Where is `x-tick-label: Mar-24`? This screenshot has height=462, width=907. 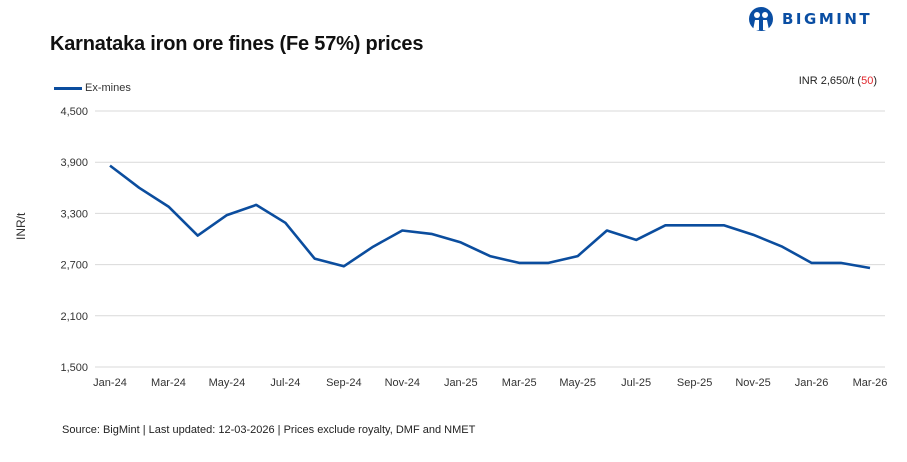
x-tick-label: Mar-24 is located at coordinates (168, 383).